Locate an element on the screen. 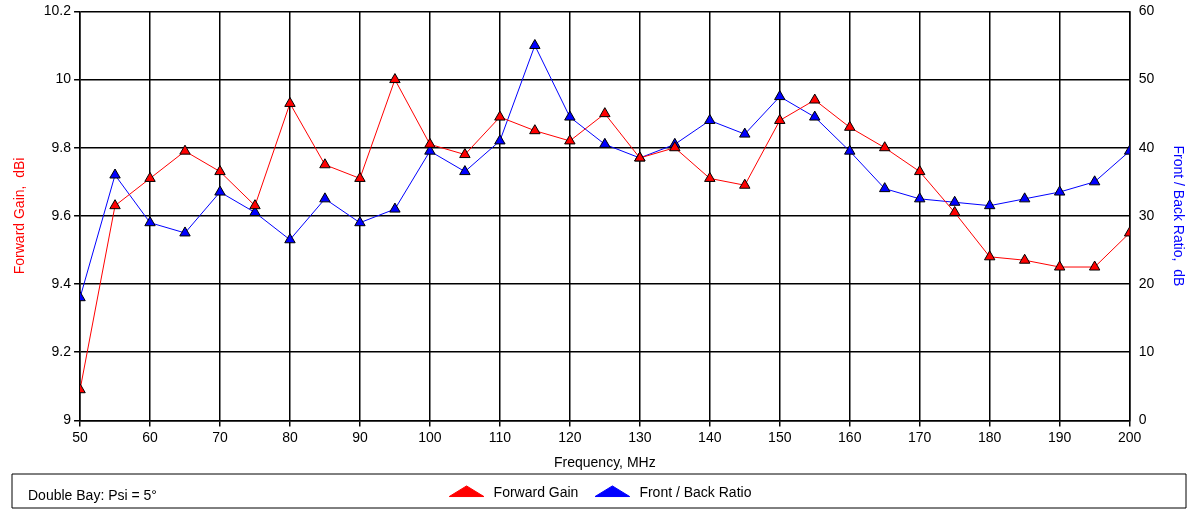 The height and width of the screenshot is (512, 1200). y-tick-label: 9 is located at coordinates (67, 419).